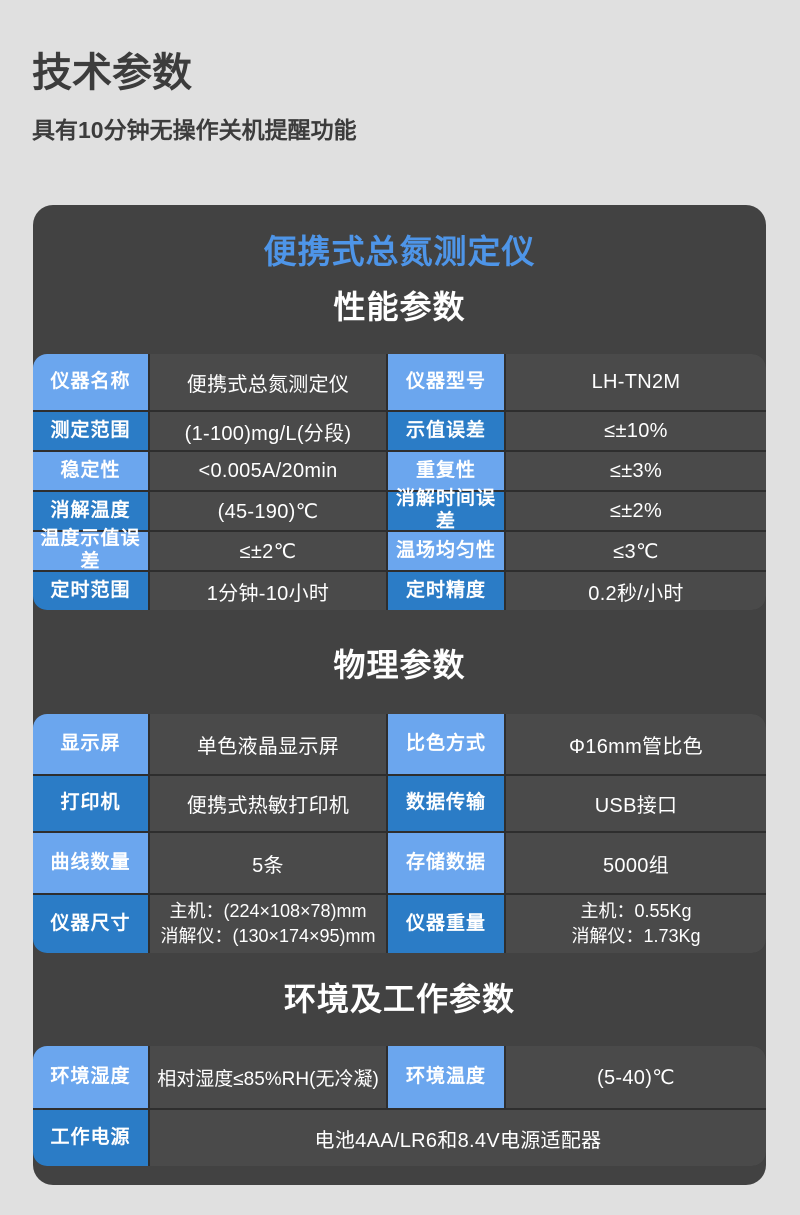 This screenshot has height=1215, width=800. What do you see at coordinates (194, 130) in the screenshot?
I see `page-subtitle: 具有10分钟无操作关机提醒功能` at bounding box center [194, 130].